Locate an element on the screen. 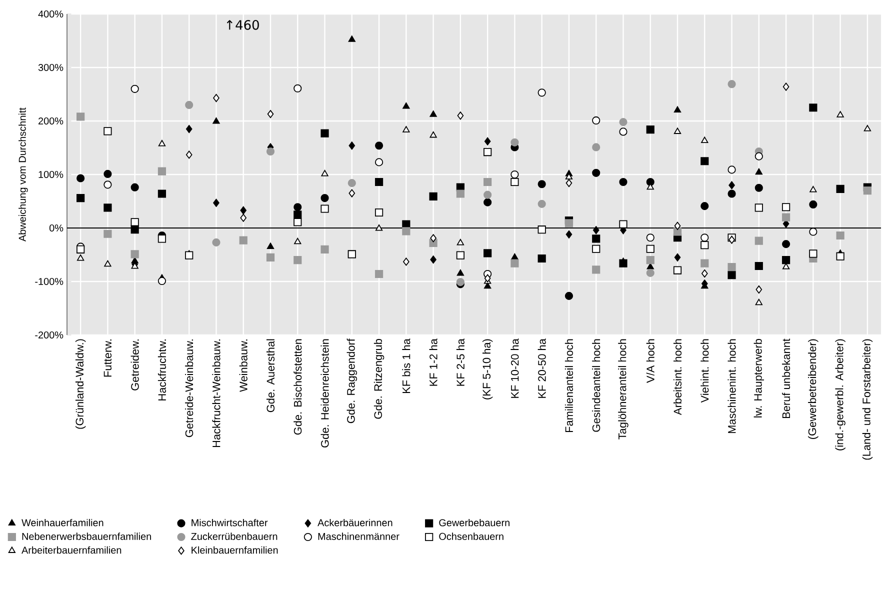 This screenshot has height=611, width=883. x-tick-label: Gde. Ritzengrub is located at coordinates (379, 379).